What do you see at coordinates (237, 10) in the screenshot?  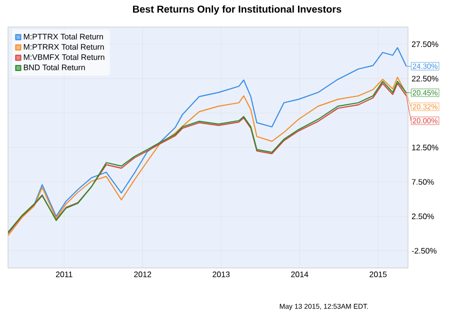 I see `chart-title: Best Returns Only for Institutional Investors` at bounding box center [237, 10].